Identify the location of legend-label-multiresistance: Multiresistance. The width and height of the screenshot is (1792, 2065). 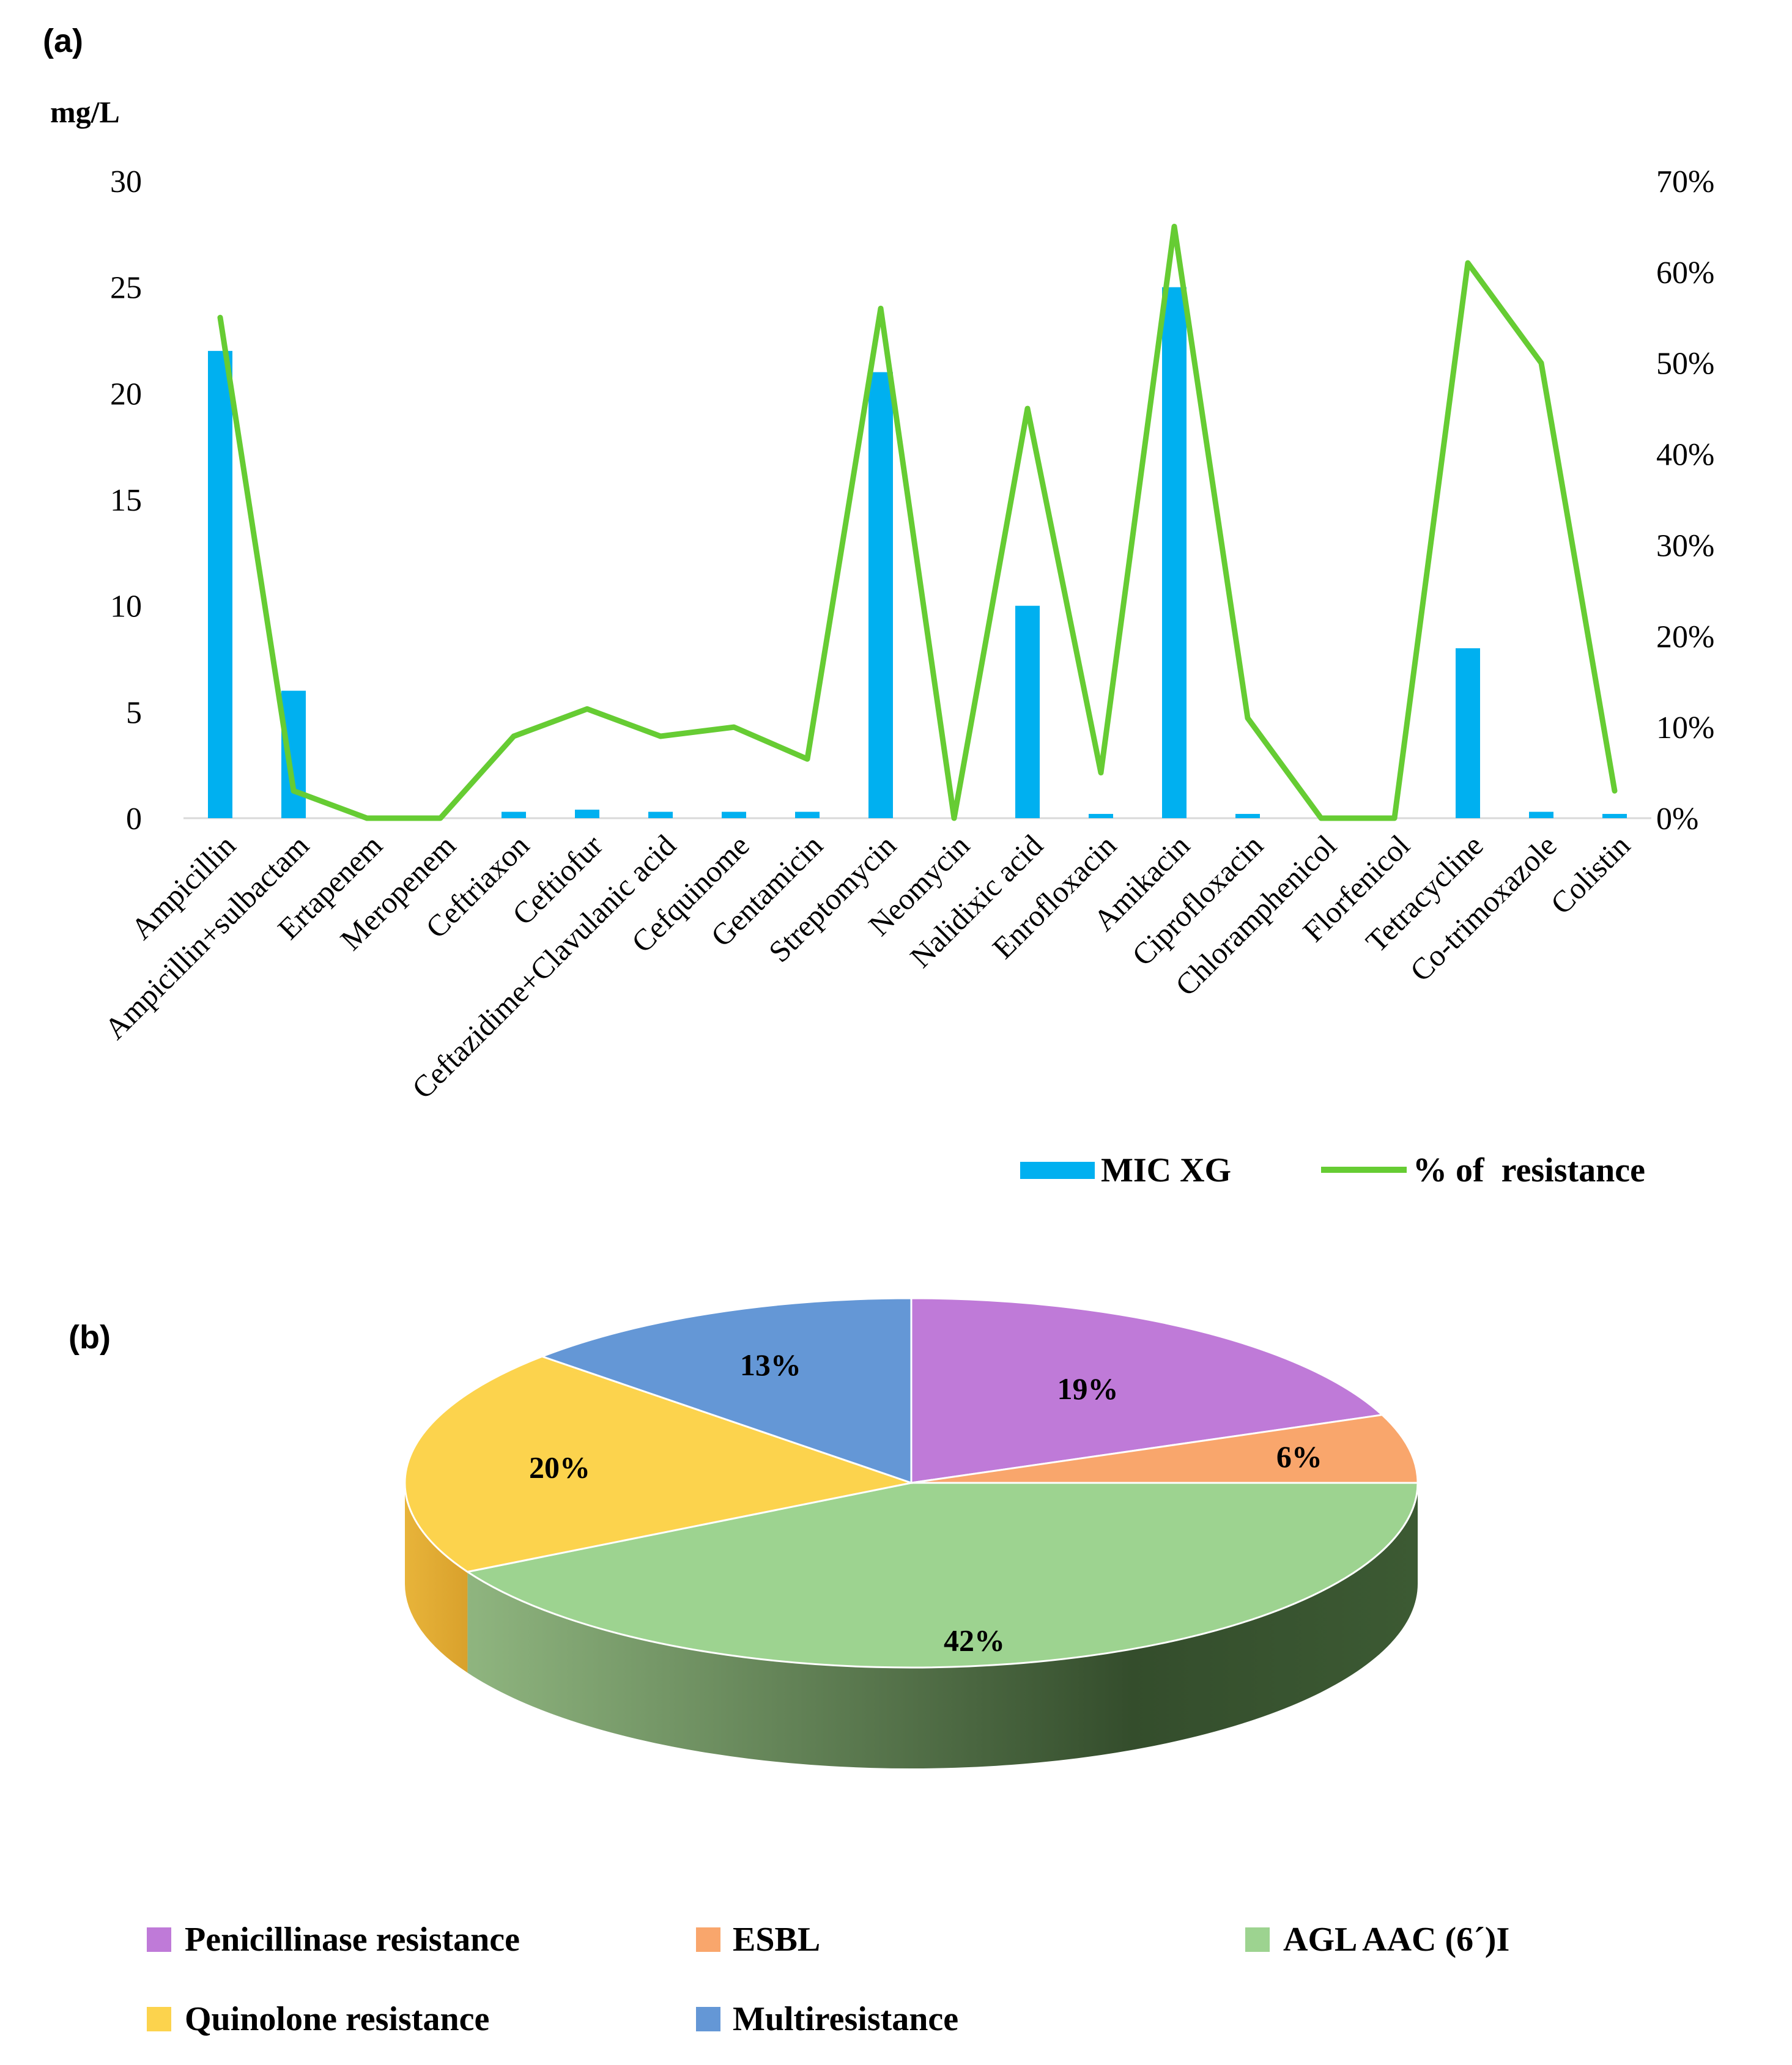
(845, 2019).